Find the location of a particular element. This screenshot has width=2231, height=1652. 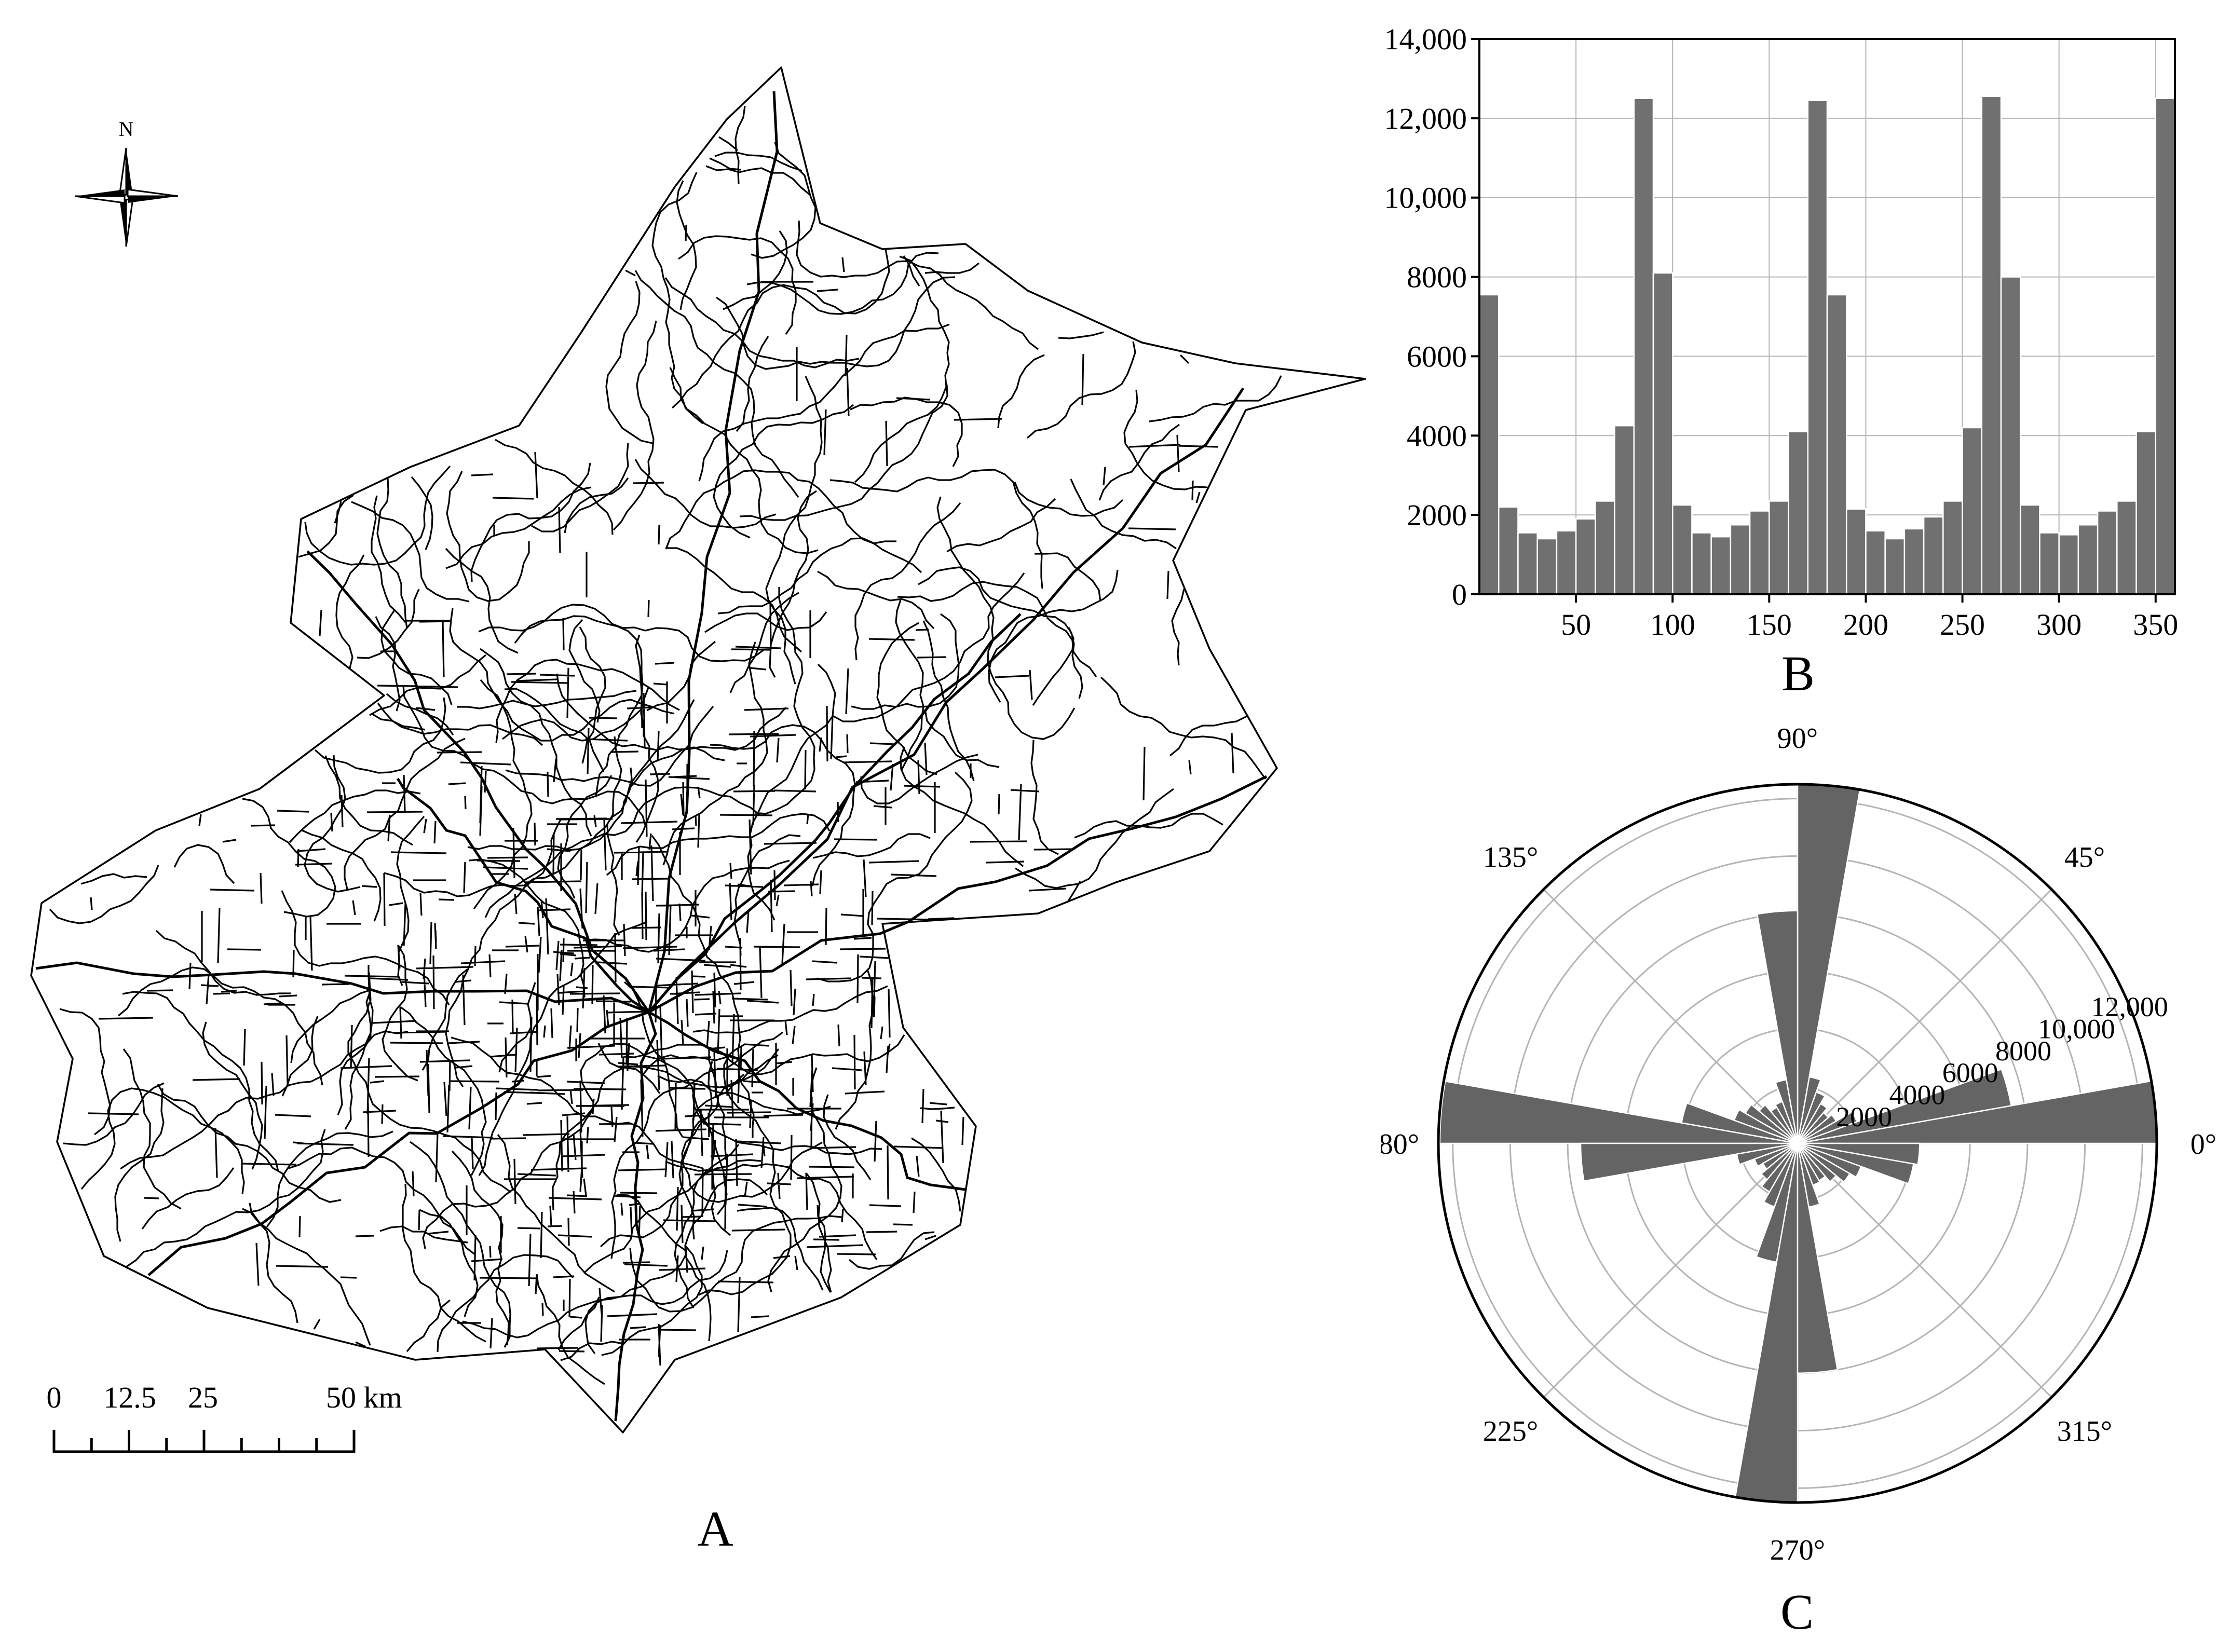

rose-radial-label: 4000 is located at coordinates (1917, 1095).